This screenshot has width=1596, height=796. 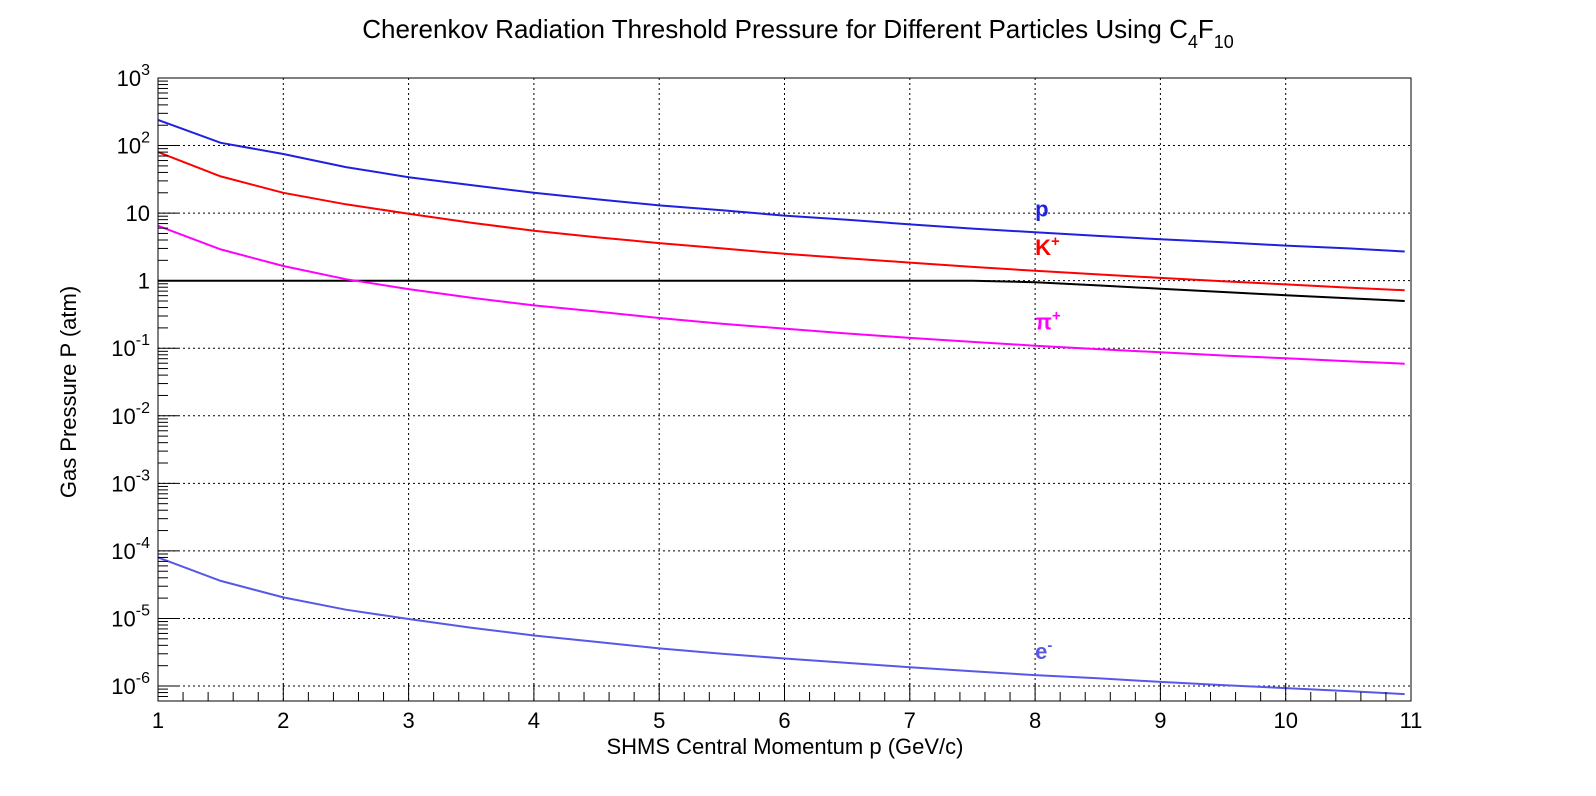 I want to click on x-tick-label: 11, so click(x=1411, y=720).